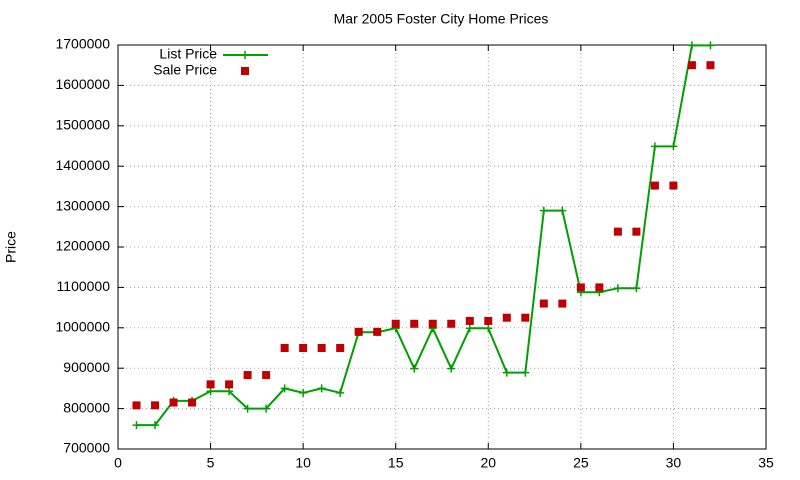 This screenshot has width=800, height=480. Describe the element at coordinates (82, 327) in the screenshot. I see `y-tick-label: 1000000` at that location.